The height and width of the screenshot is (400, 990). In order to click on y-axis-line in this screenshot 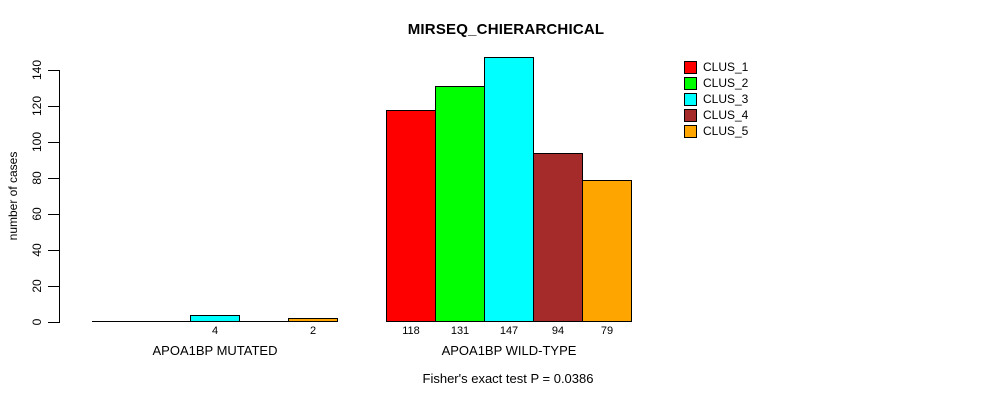, I will do `click(59, 196)`.